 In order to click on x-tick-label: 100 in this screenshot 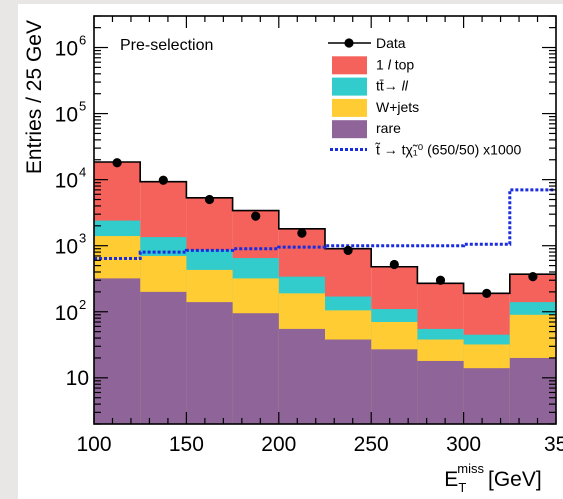, I will do `click(93, 444)`.